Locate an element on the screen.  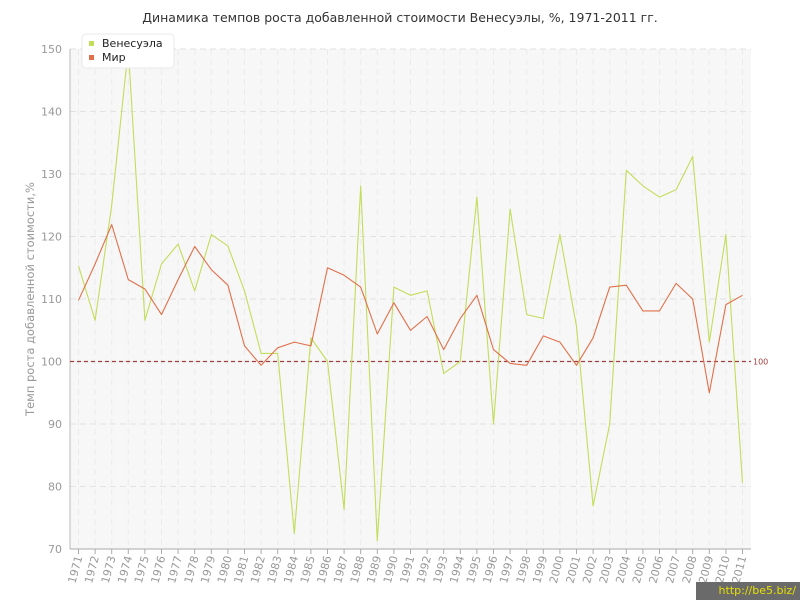
y-tick-label: 70 is located at coordinates (55, 549).